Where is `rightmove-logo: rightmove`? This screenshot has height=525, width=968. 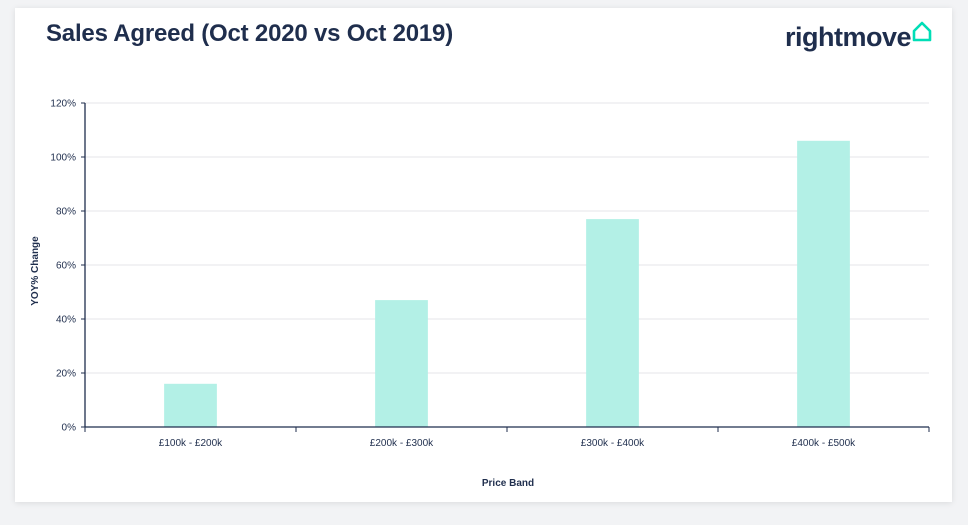
rightmove-logo: rightmove is located at coordinates (858, 36).